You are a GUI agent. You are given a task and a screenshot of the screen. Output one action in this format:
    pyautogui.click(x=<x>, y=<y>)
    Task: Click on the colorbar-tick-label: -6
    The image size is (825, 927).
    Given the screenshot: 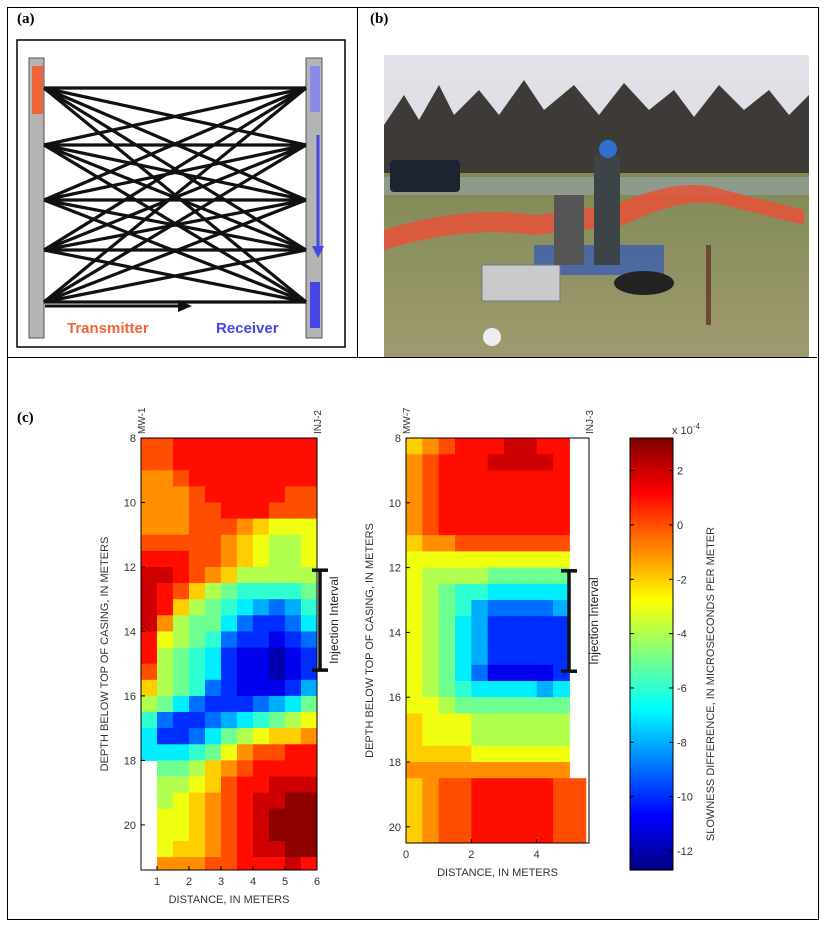 What is the action you would take?
    pyautogui.click(x=682, y=689)
    